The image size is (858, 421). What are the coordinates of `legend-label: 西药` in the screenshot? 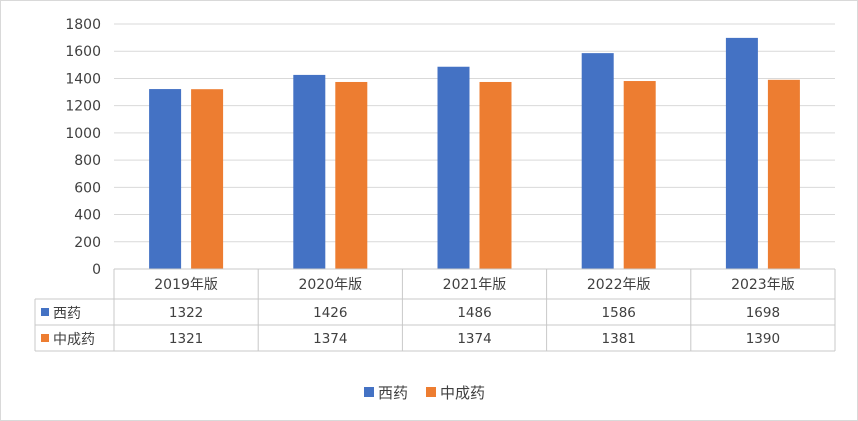 It's located at (393, 393).